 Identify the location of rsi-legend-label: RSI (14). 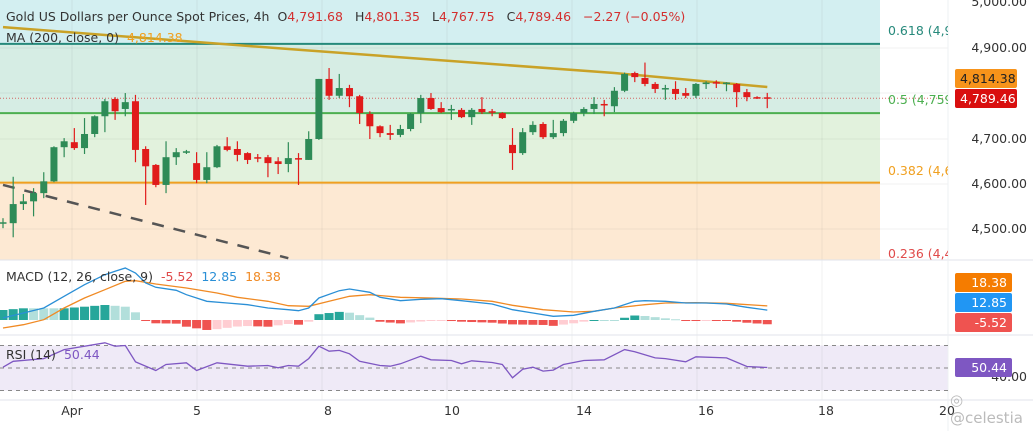
(31, 354).